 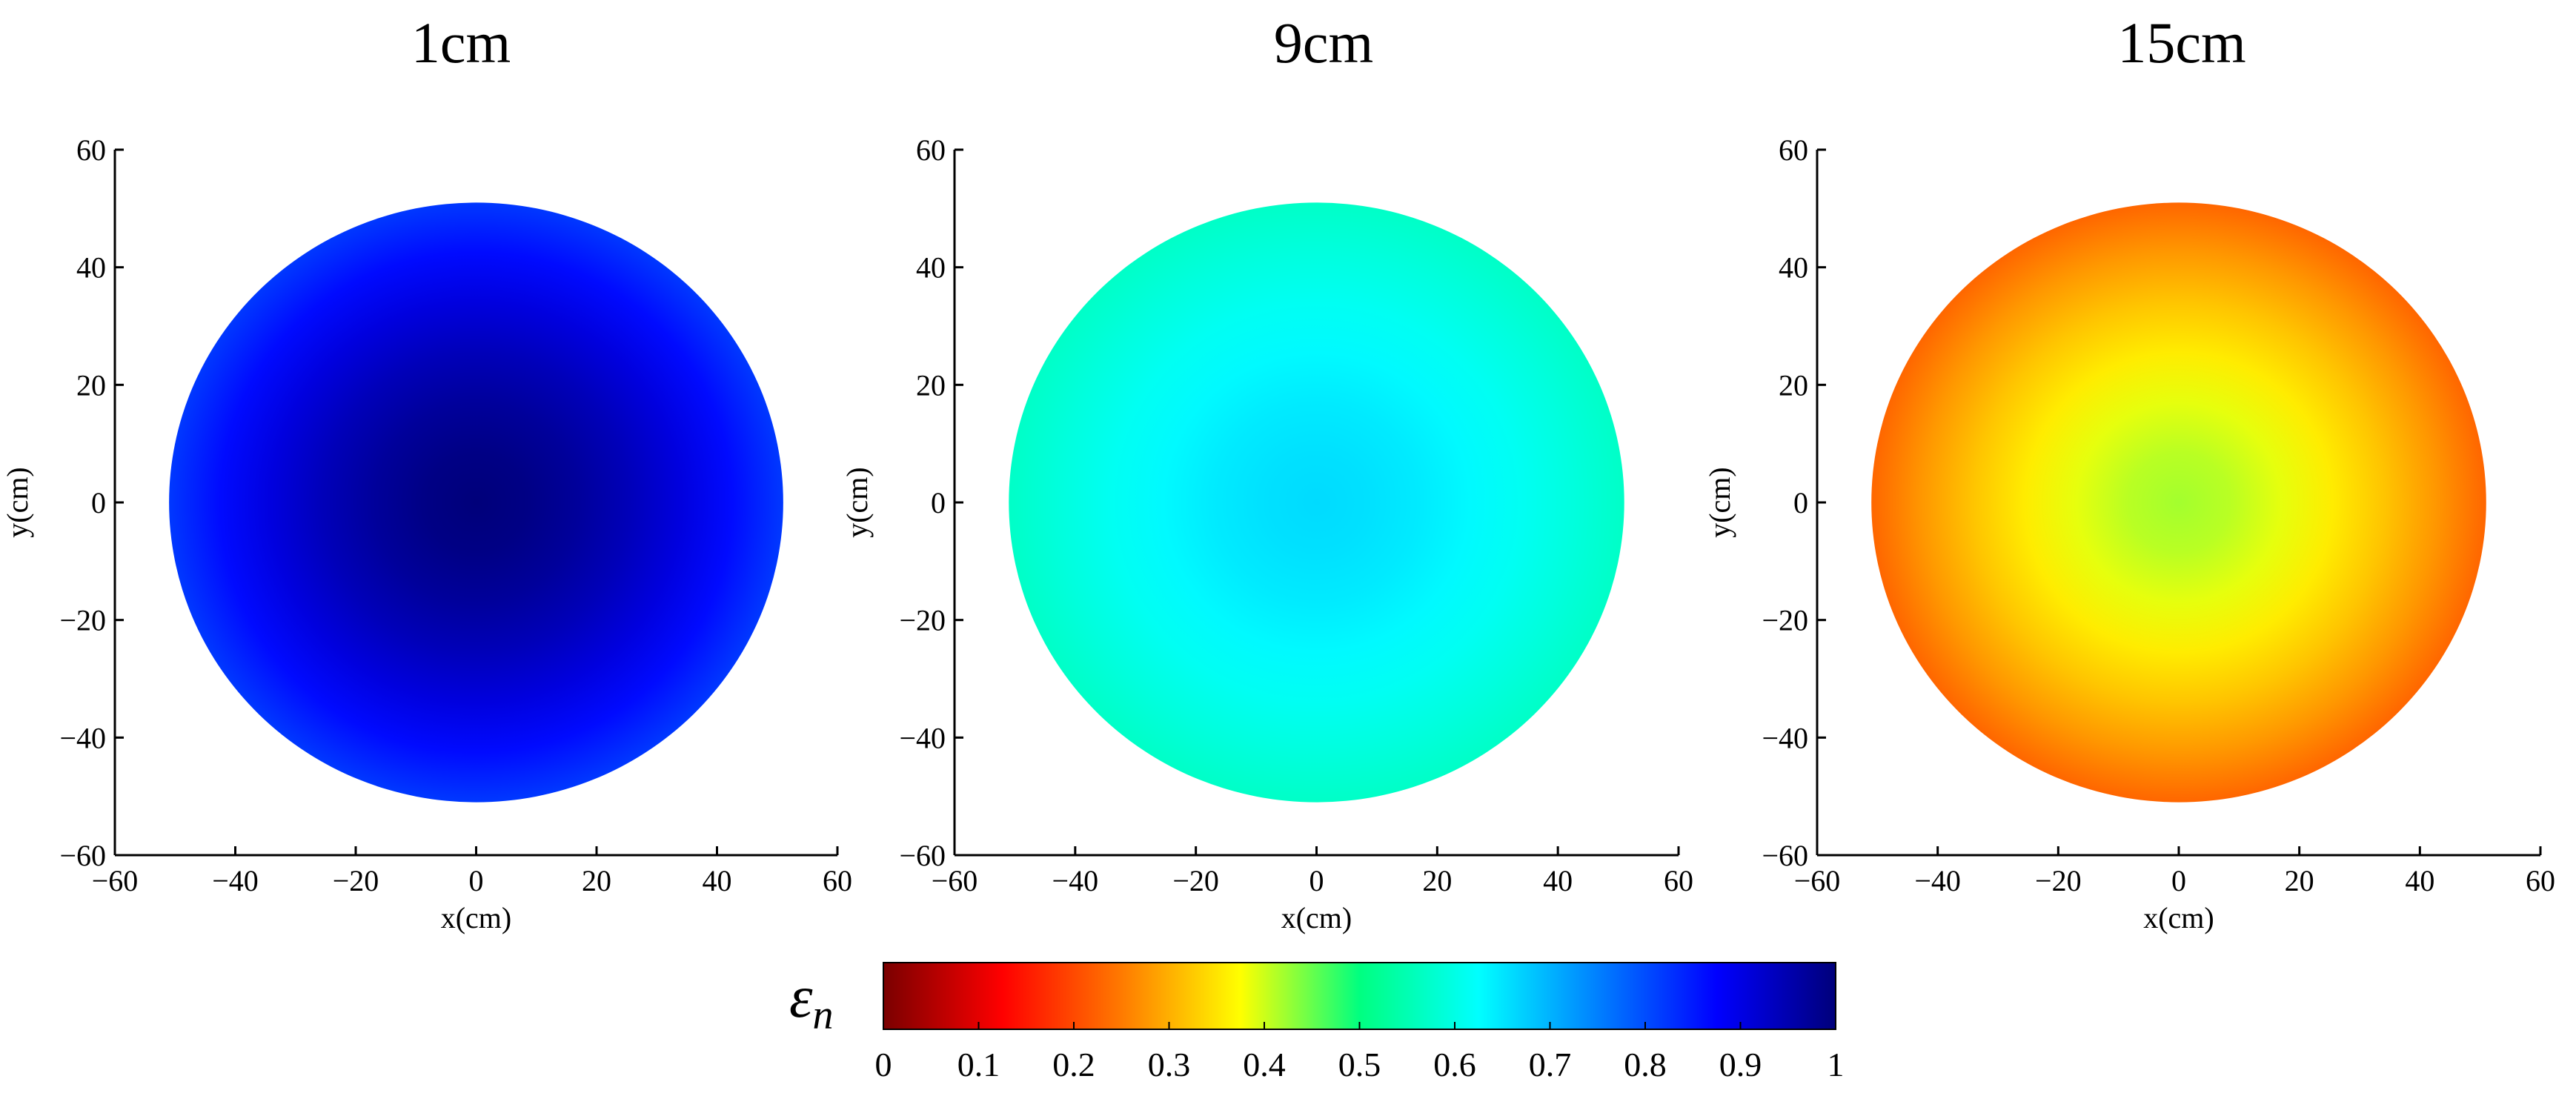 I want to click on colorbar-tick-label: 1, so click(x=1836, y=1064).